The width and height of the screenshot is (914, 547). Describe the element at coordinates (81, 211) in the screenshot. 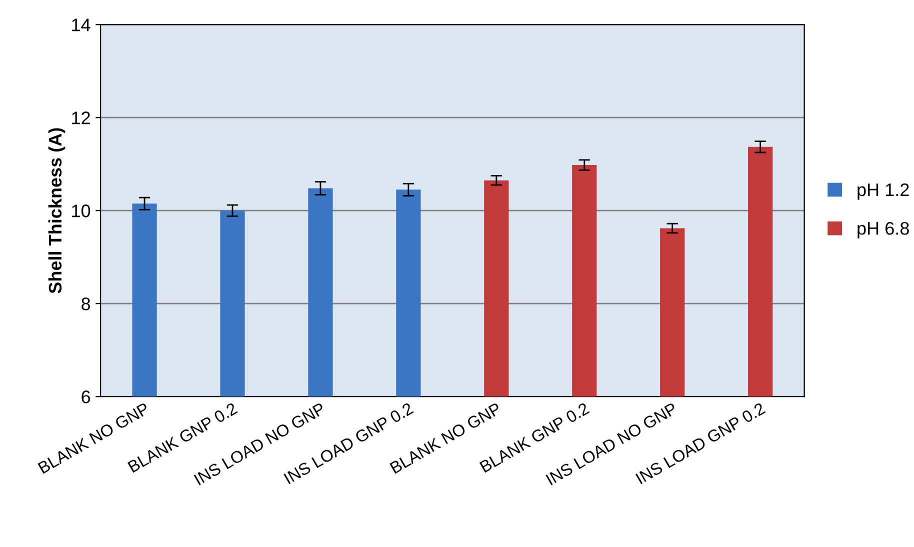

I see `y-tick-label: 10` at that location.